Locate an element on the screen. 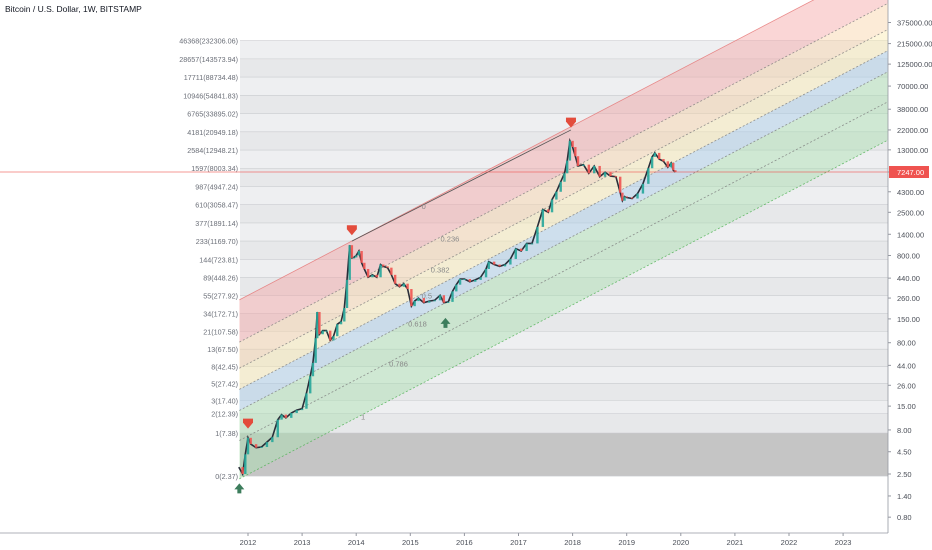 This screenshot has width=932, height=550. trend-line is located at coordinates (461, 185).